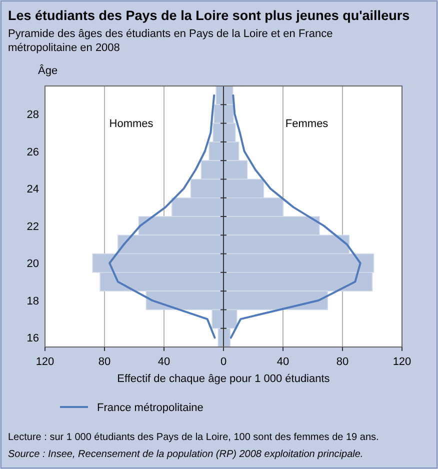 This screenshot has height=469, width=438. Describe the element at coordinates (32, 114) in the screenshot. I see `y-tick-label: 28` at that location.